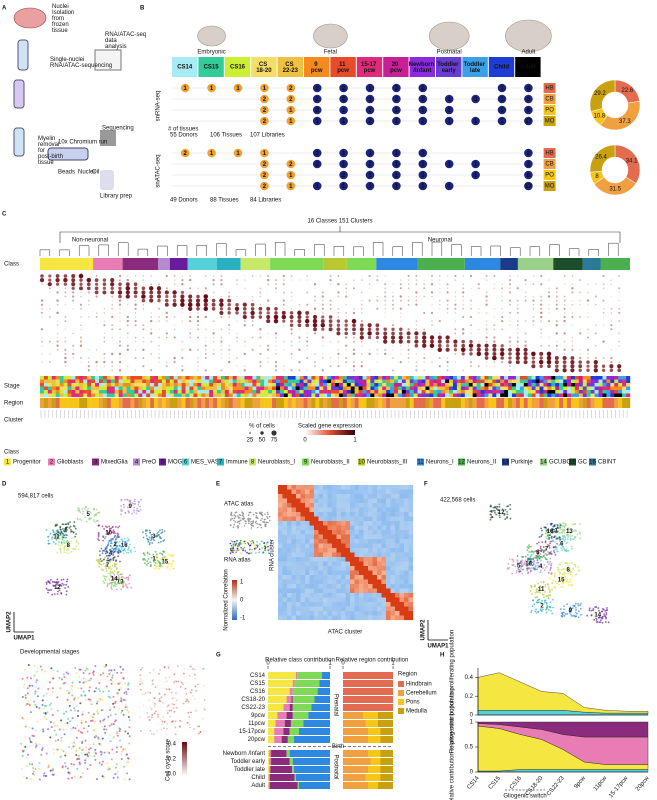 Image resolution: width=657 pixels, height=800 pixels. Describe the element at coordinates (482, 264) in the screenshot. I see `class-bar` at that location.